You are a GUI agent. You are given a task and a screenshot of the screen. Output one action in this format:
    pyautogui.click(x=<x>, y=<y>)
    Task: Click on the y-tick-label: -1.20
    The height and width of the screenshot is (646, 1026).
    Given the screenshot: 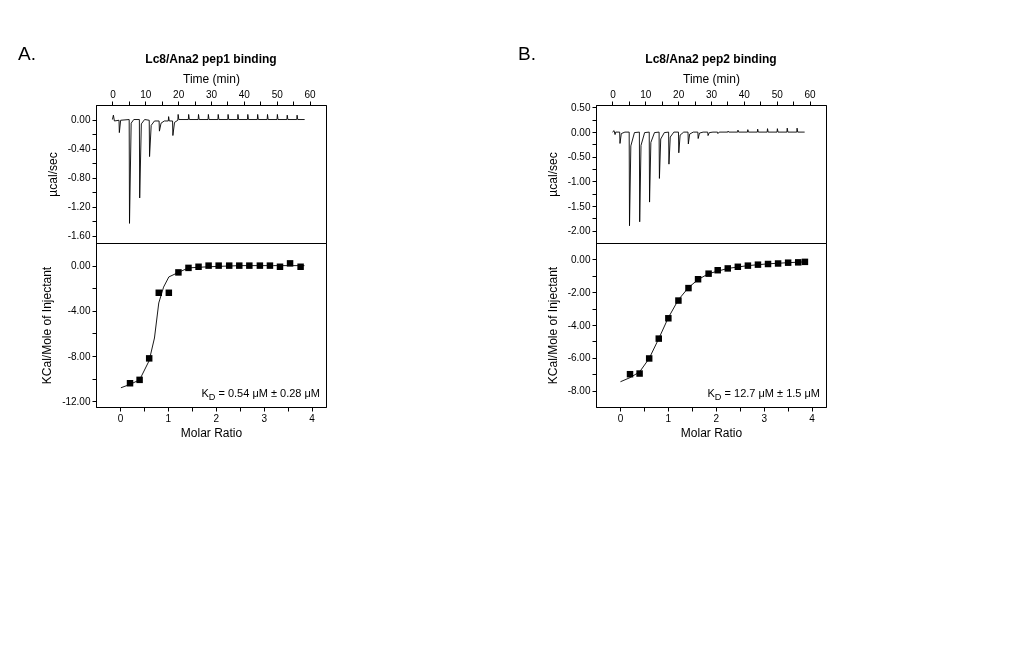 What is the action you would take?
    pyautogui.click(x=79, y=207)
    